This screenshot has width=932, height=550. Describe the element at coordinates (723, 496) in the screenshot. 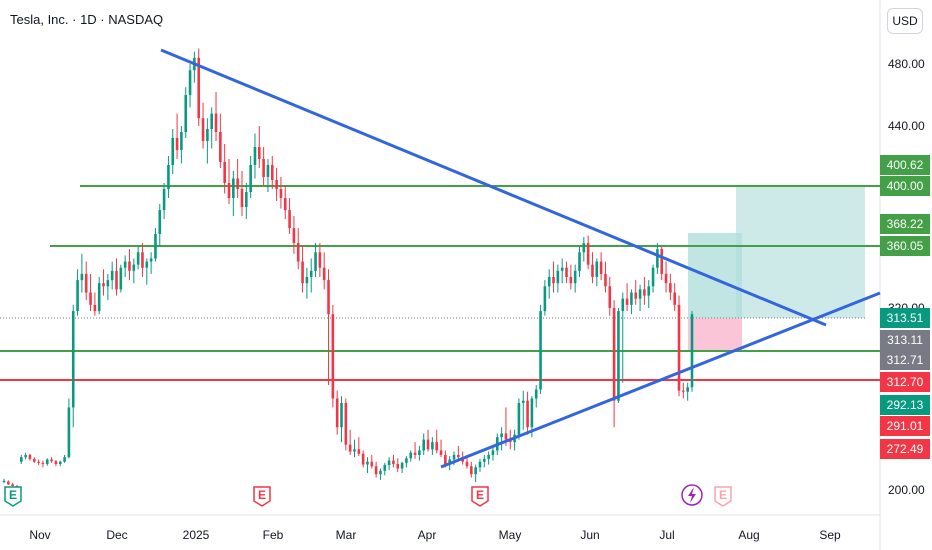

I see `earnings-event-marker-upcoming: E` at that location.